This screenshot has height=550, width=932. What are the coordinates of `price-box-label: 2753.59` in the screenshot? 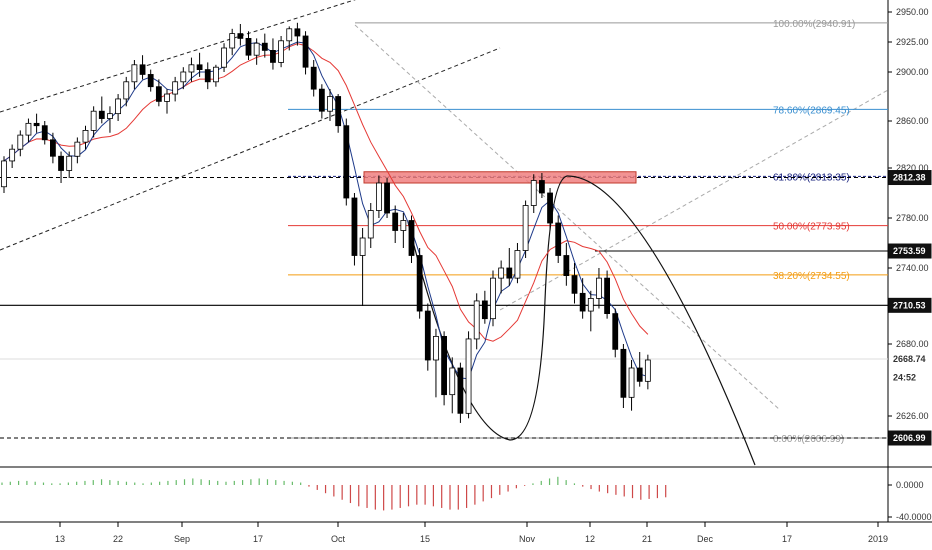 It's located at (909, 251).